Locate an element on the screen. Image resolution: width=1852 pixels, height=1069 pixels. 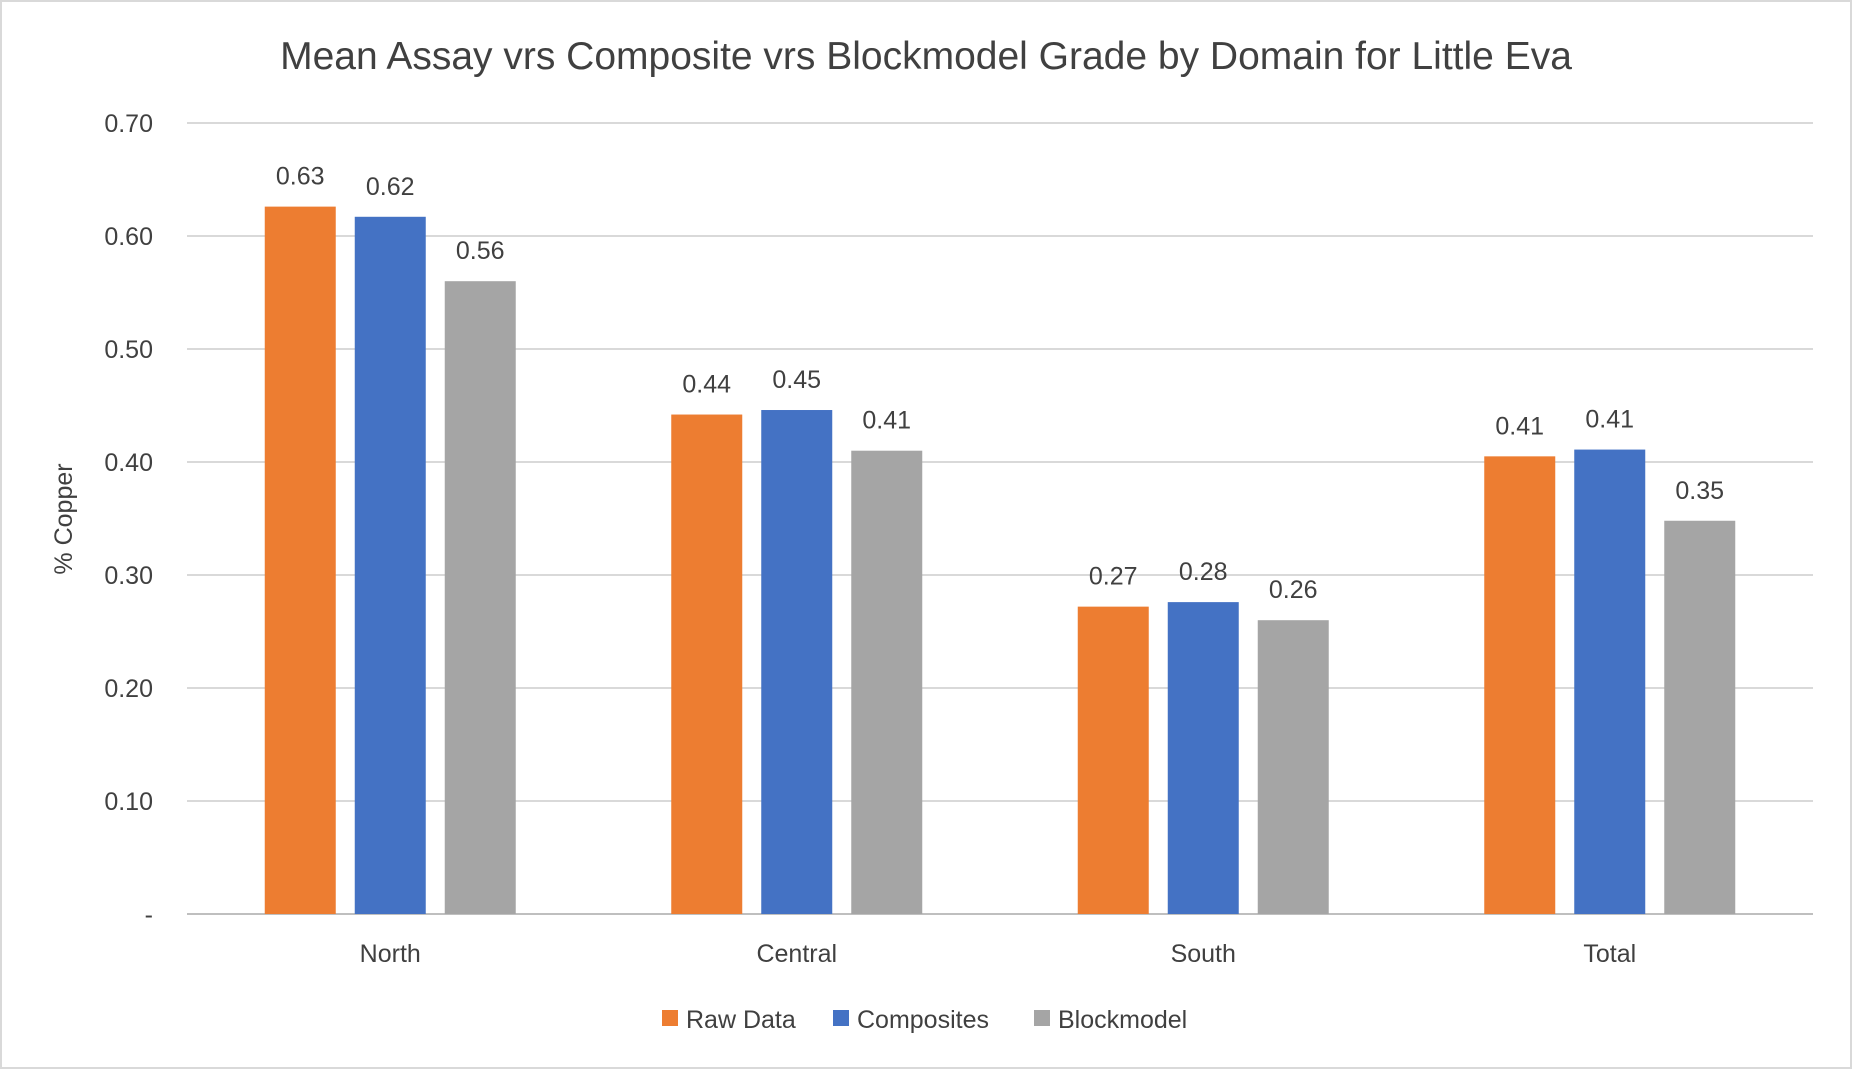
bar-raw-data-south is located at coordinates (1113, 760).